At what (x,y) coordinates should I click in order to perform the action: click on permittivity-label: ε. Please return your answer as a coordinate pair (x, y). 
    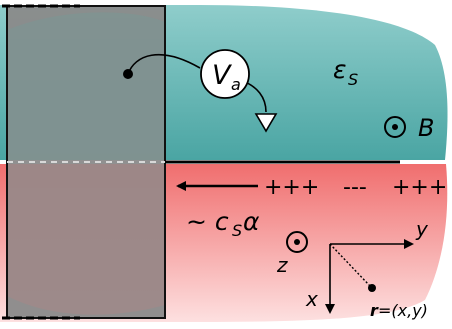
    Looking at the image, I should click on (340, 69).